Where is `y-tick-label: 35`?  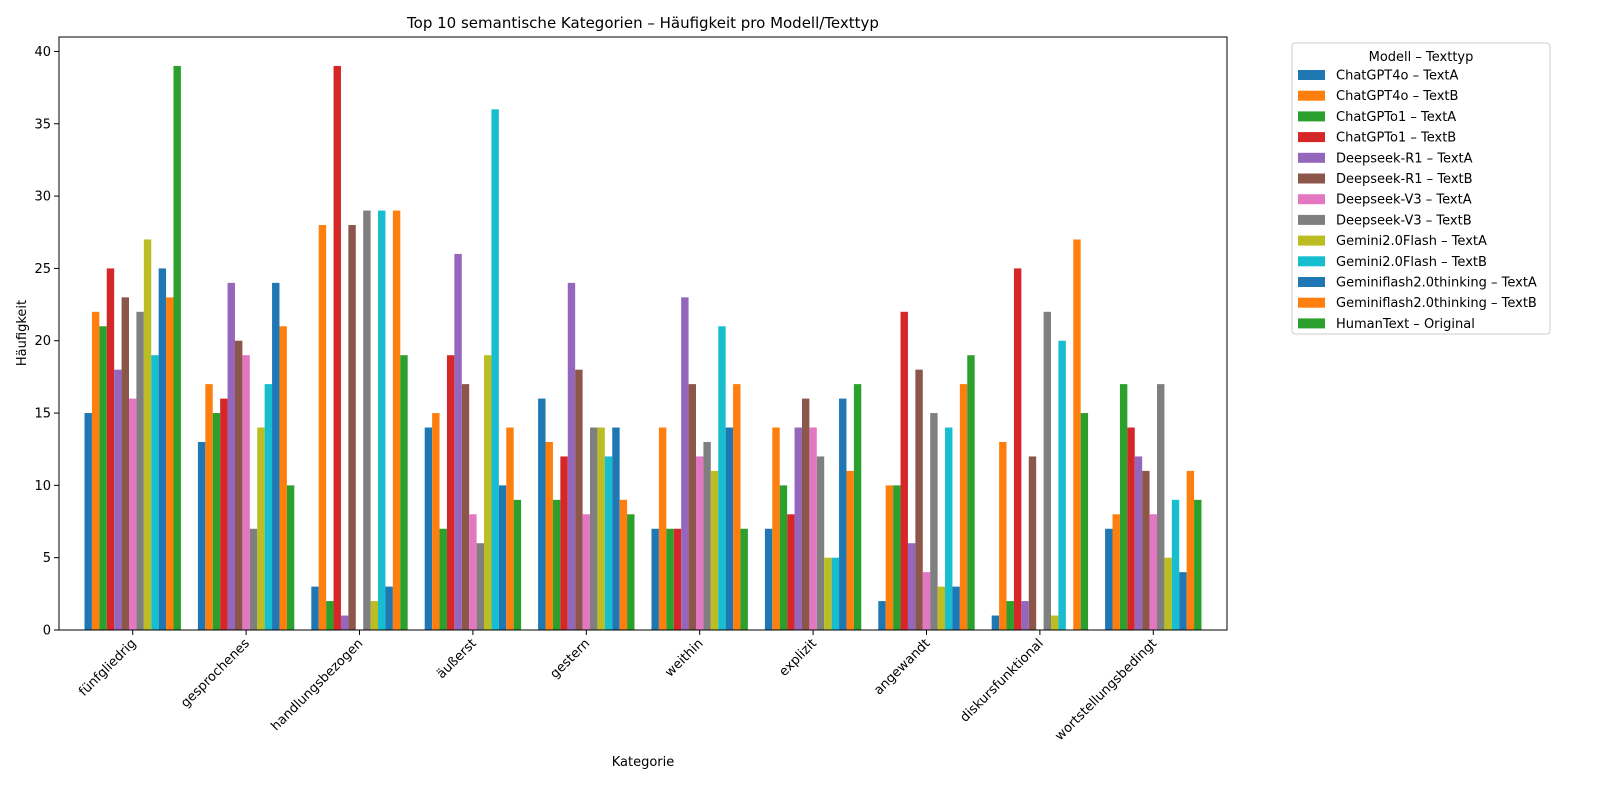
y-tick-label: 35 is located at coordinates (42, 124).